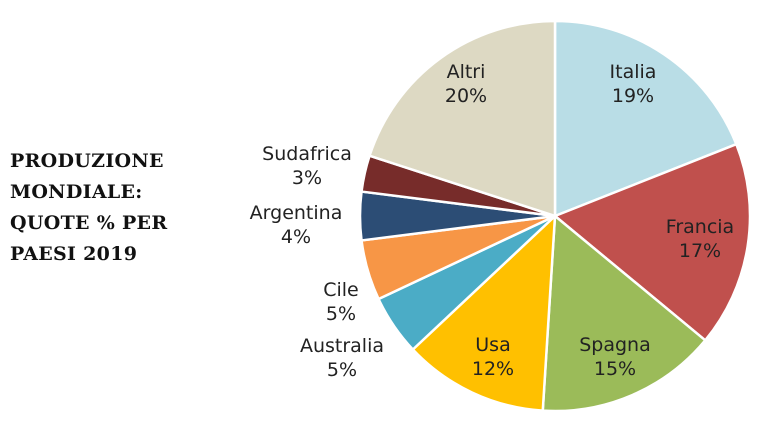 The width and height of the screenshot is (775, 435). I want to click on slice-label-italia: Italia 19%, so click(633, 84).